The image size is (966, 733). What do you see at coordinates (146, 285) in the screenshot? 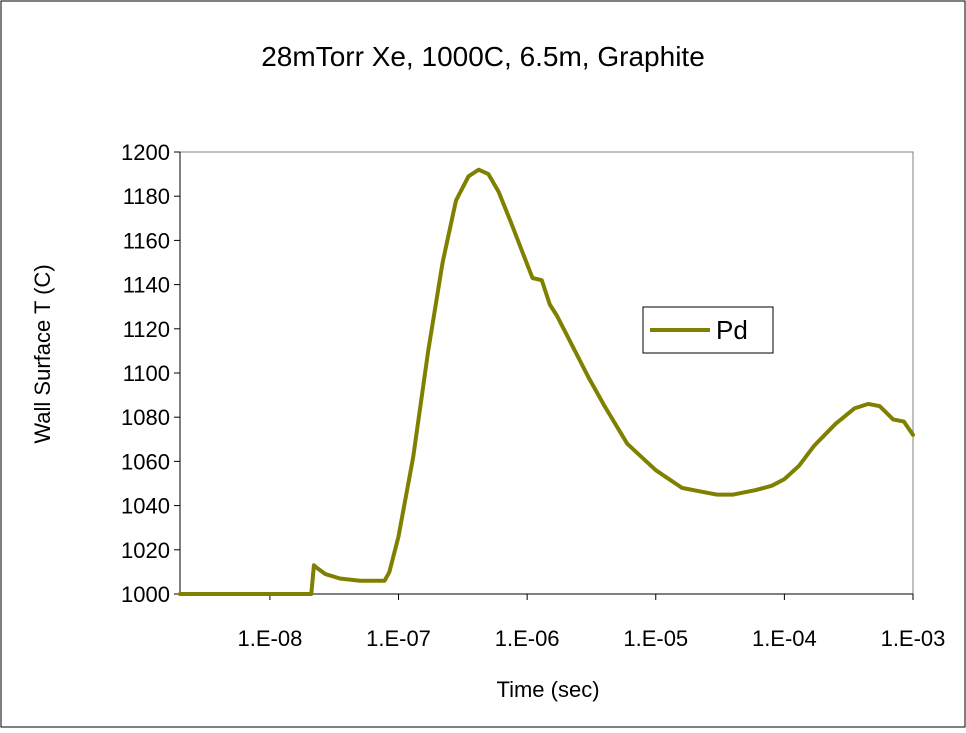
I see `y-tick-label: 1140` at bounding box center [146, 285].